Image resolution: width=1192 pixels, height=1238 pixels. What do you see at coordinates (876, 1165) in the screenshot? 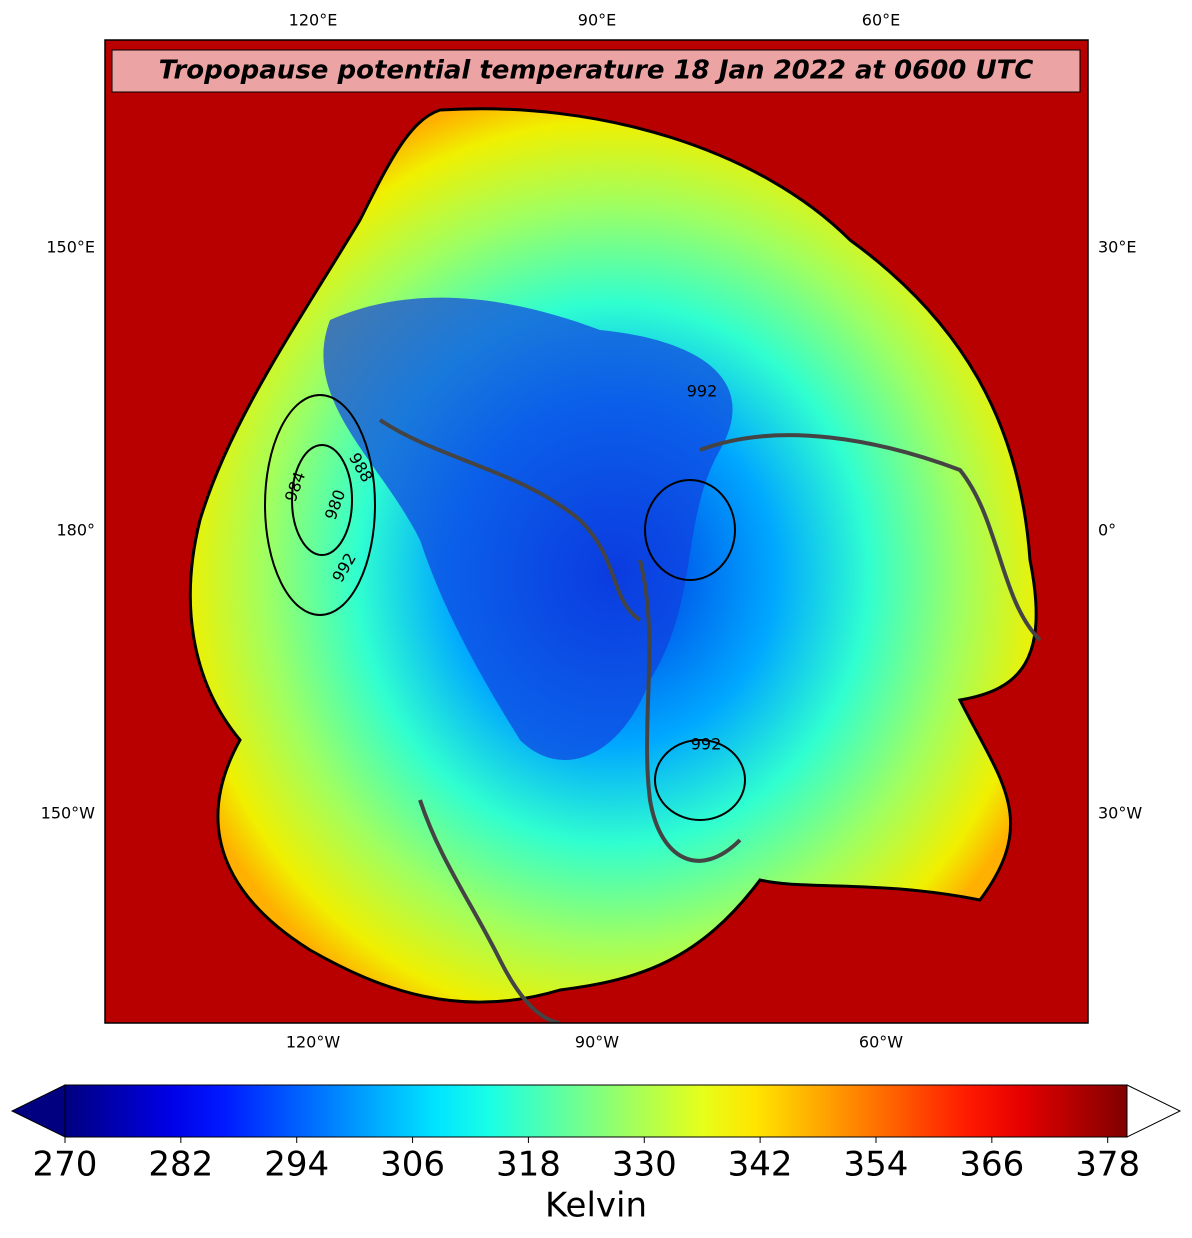
I see `colorbar-tick-label: 354` at bounding box center [876, 1165].